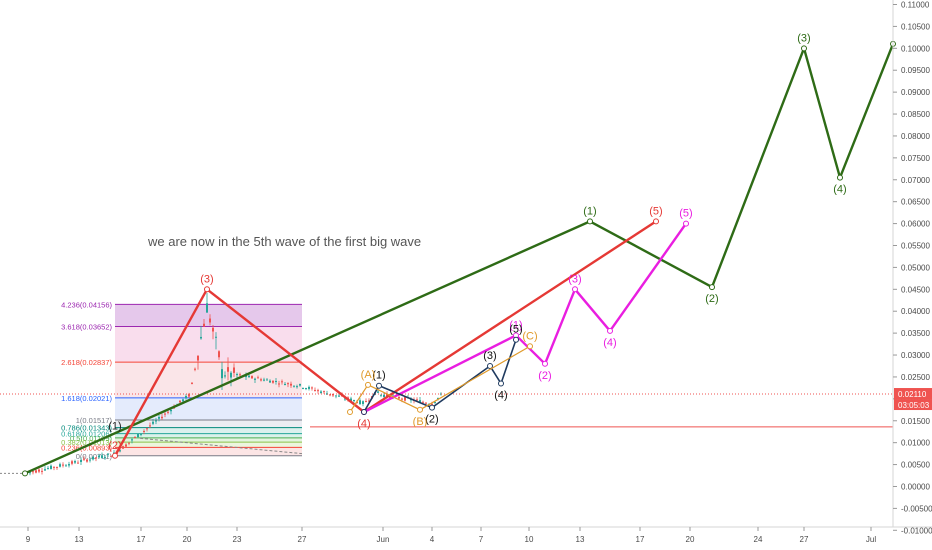  I want to click on time-axis: 9 13 17 20 23 27 Jun 4 7 10 13 17 20 24 27 Jul, so click(466, 535).